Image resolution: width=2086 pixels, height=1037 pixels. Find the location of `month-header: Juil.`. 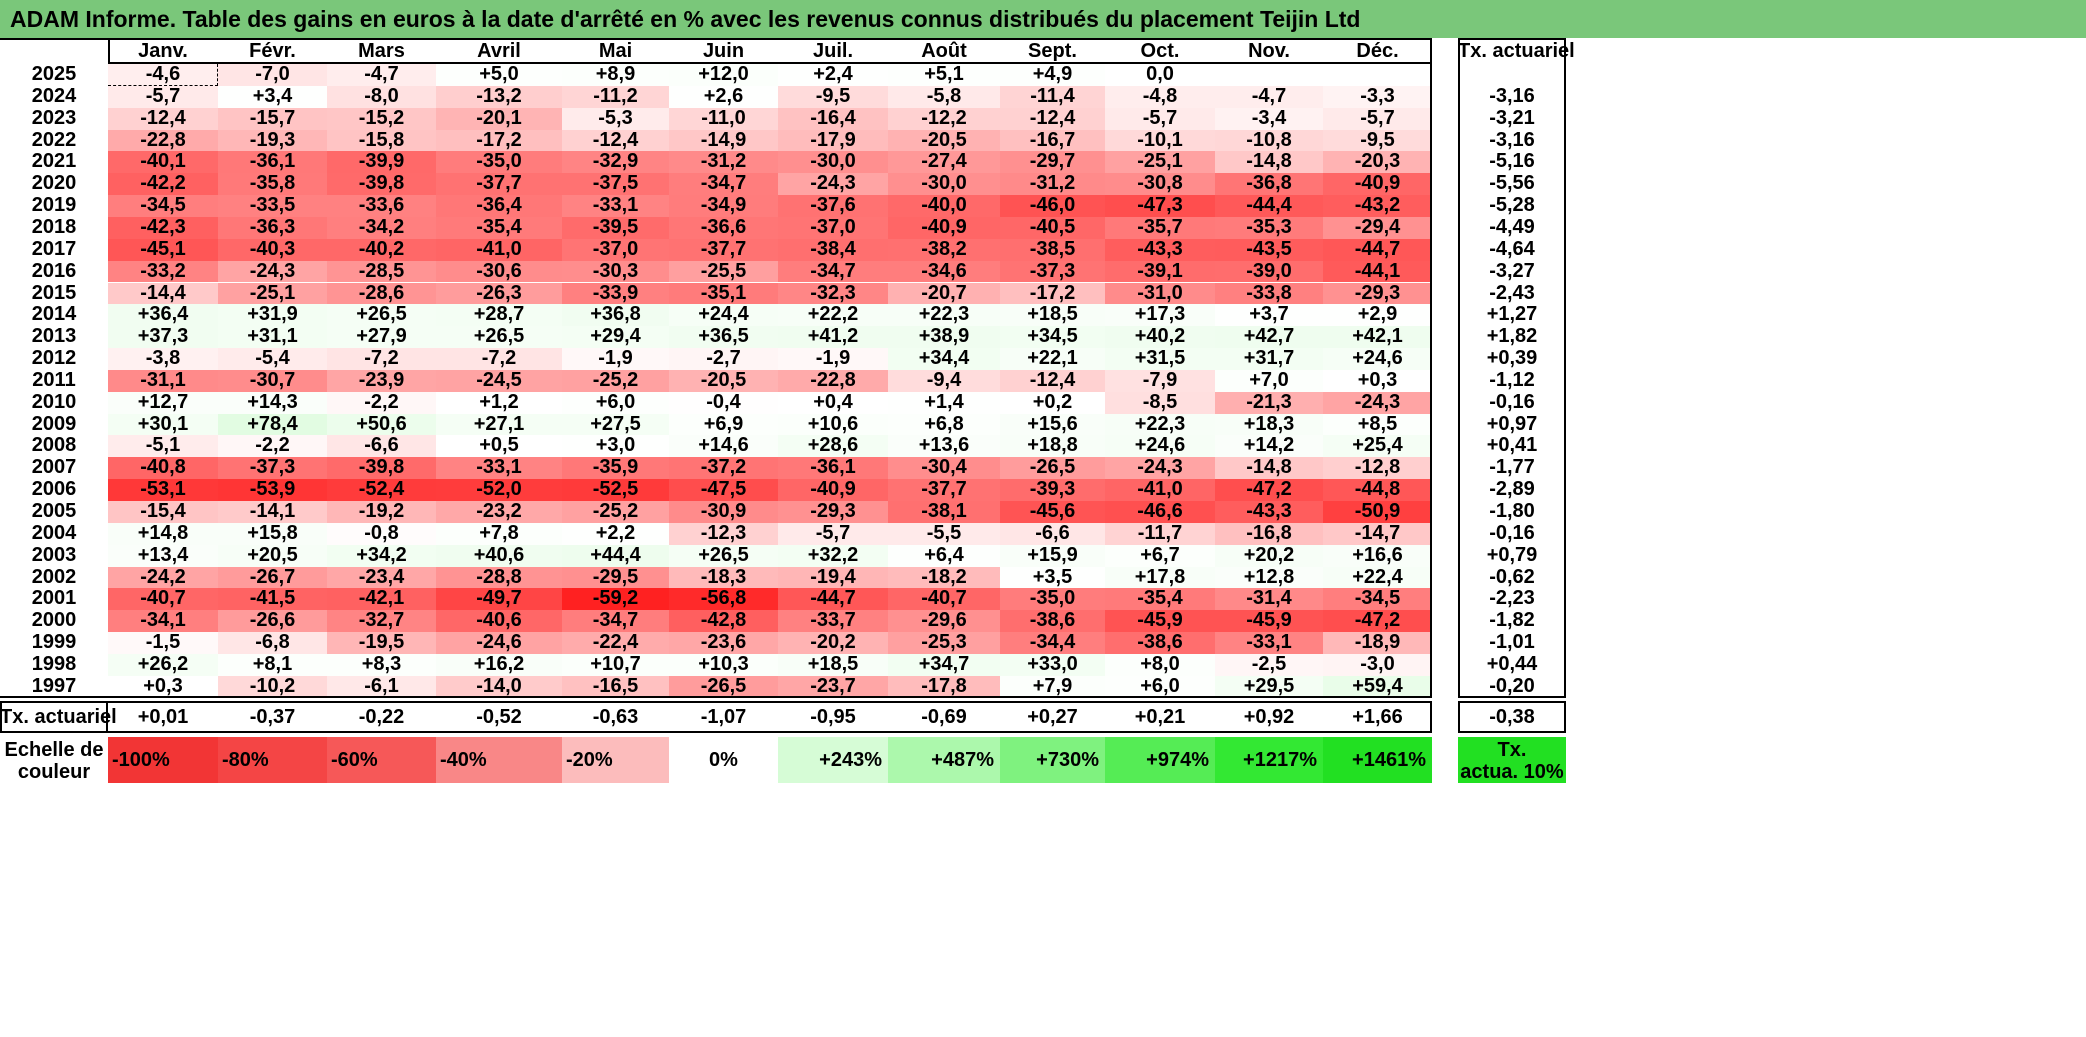

month-header: Juil. is located at coordinates (832, 51).